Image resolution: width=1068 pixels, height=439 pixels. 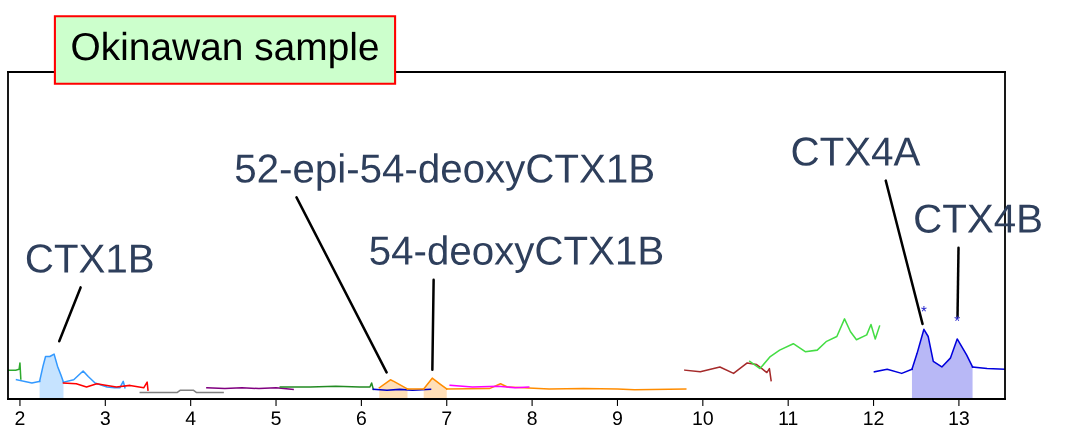 What do you see at coordinates (361, 418) in the screenshot?
I see `x-tick-label: 6` at bounding box center [361, 418].